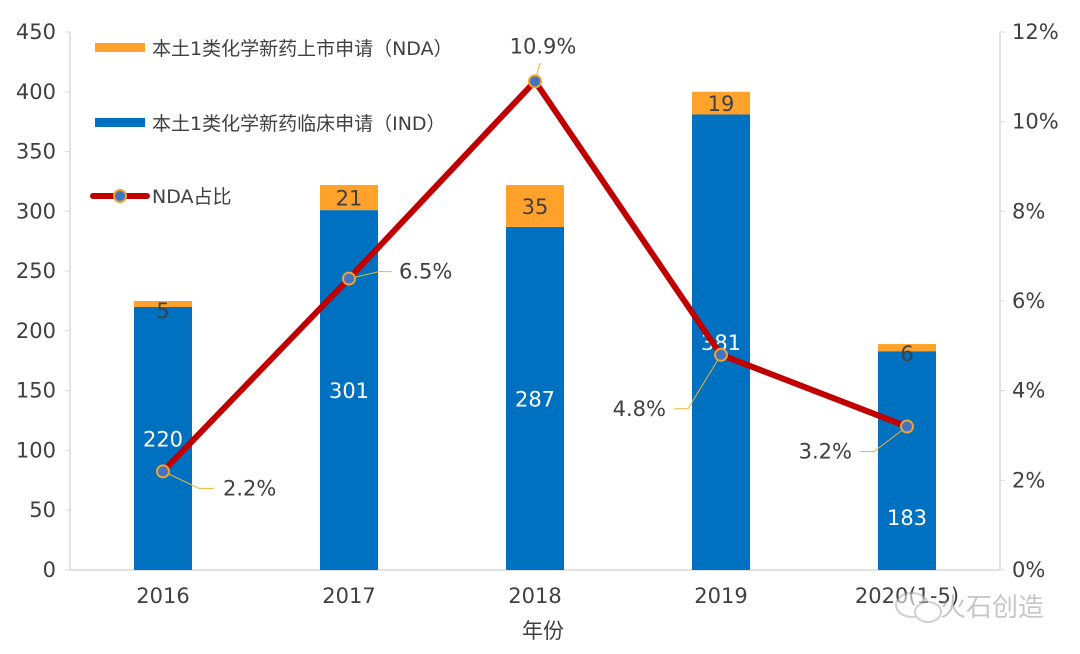 The image size is (1080, 654). I want to click on bar-label-nda: 19, so click(721, 104).